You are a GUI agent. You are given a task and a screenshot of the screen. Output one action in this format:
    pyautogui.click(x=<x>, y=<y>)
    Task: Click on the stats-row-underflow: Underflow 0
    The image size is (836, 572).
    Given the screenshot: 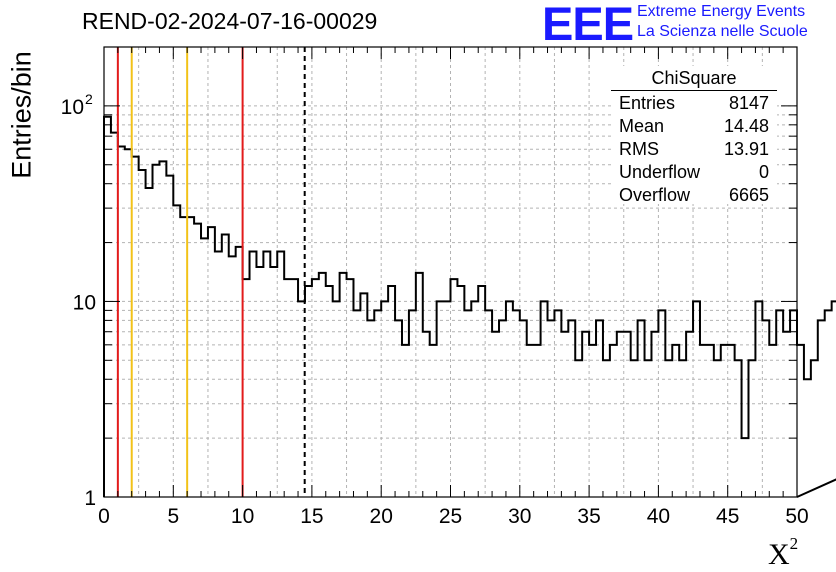 What is the action you would take?
    pyautogui.click(x=694, y=173)
    